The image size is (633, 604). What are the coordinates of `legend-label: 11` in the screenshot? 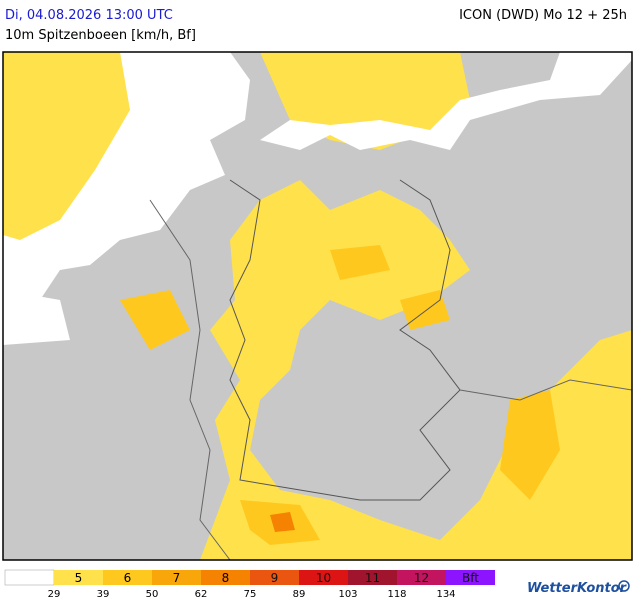 It's located at (372, 578).